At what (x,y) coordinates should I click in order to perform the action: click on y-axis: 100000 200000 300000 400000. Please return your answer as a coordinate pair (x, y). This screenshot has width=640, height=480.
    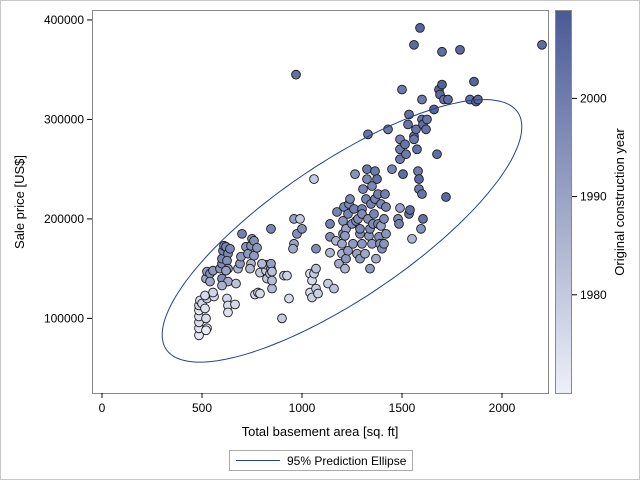
    Looking at the image, I should click on (68, 169).